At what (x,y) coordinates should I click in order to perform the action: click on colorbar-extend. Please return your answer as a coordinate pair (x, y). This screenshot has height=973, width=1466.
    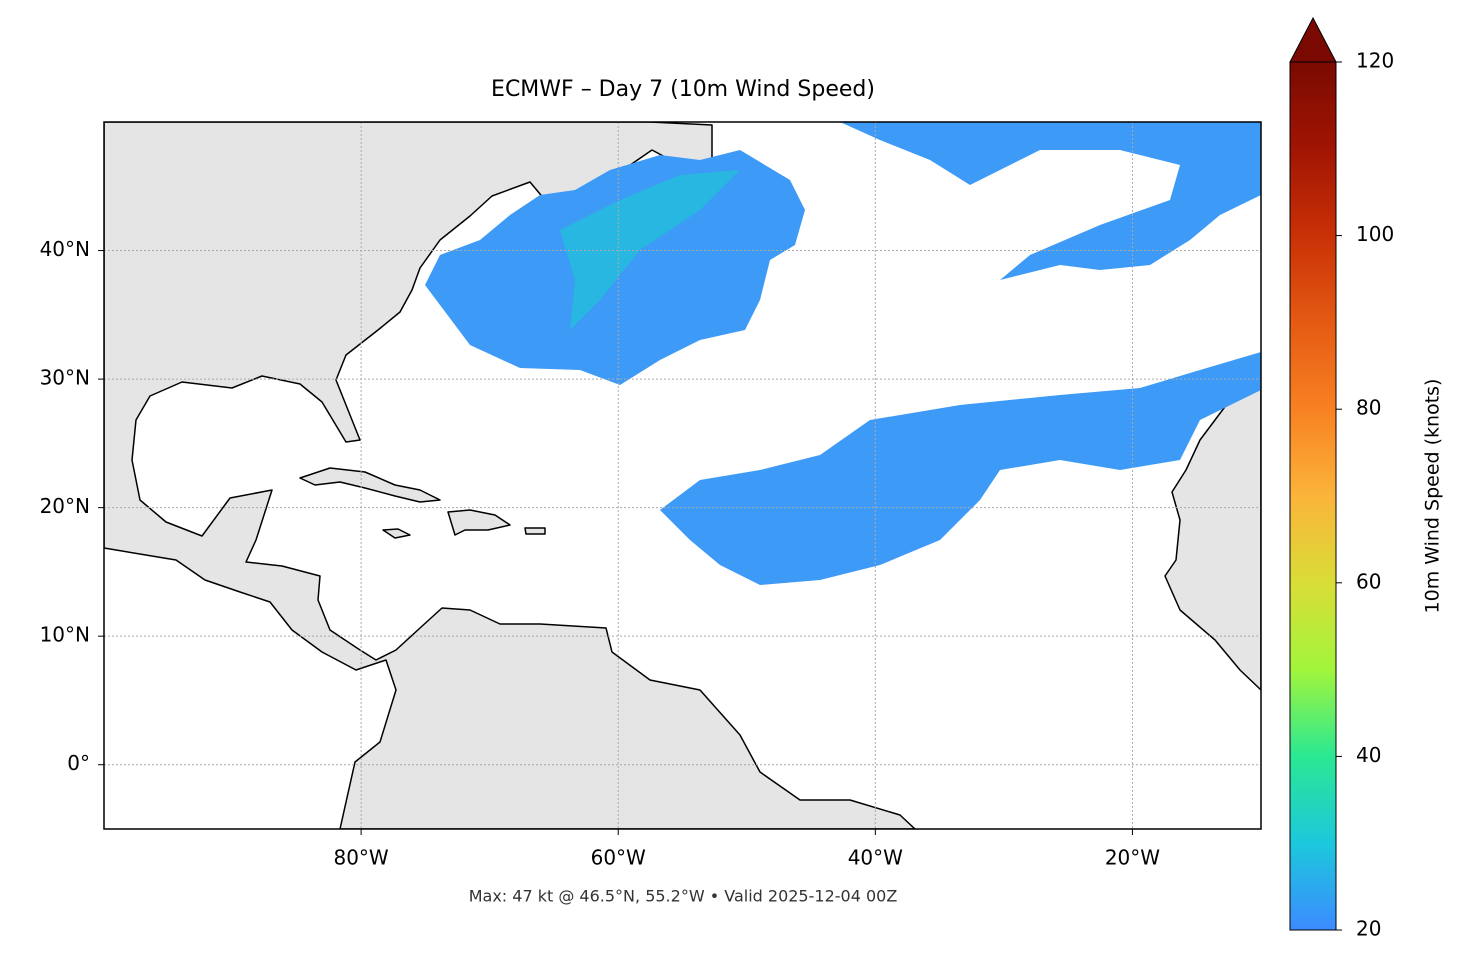
    Looking at the image, I should click on (1313, 39).